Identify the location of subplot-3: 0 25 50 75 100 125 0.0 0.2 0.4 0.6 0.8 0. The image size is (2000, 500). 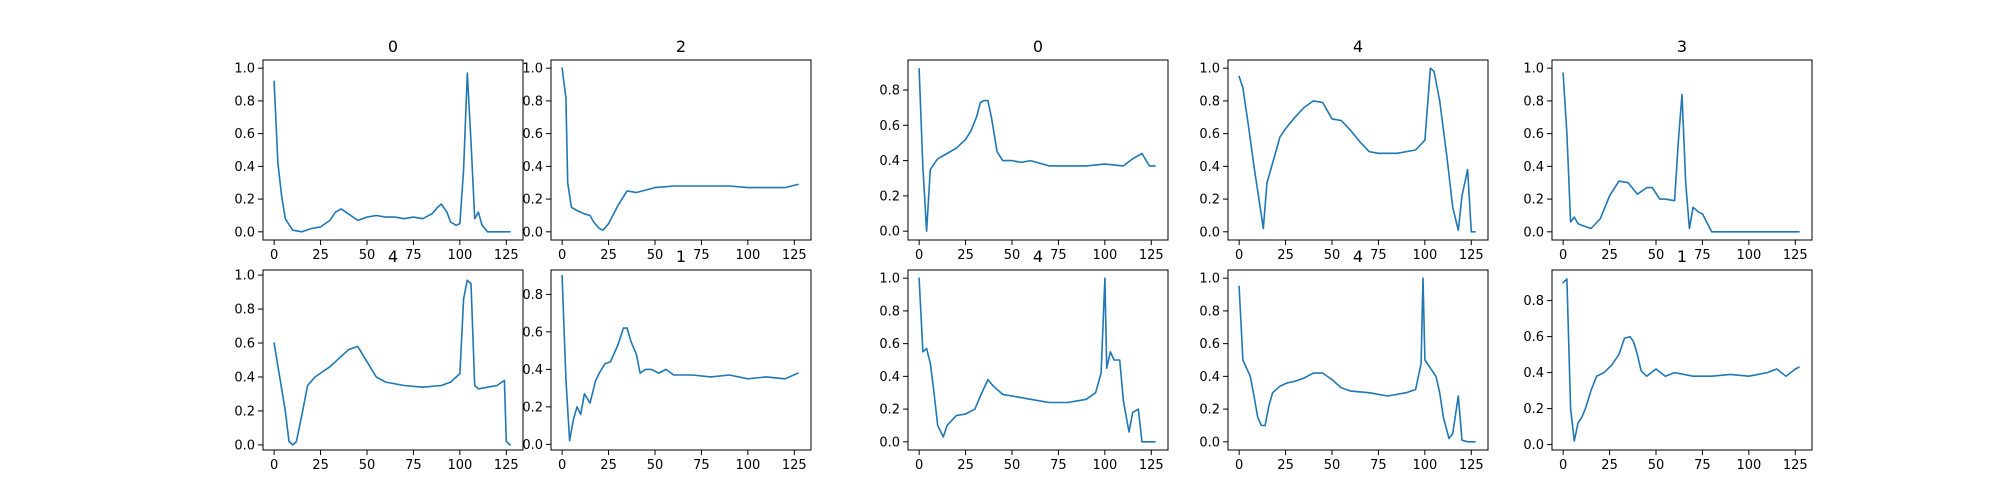
(1024, 150).